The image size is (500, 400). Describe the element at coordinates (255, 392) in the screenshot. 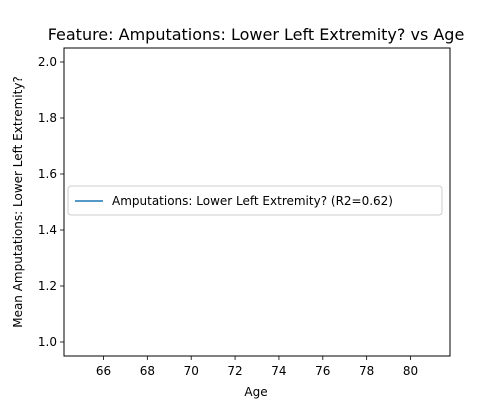

I see `x-axis-label: Age` at that location.